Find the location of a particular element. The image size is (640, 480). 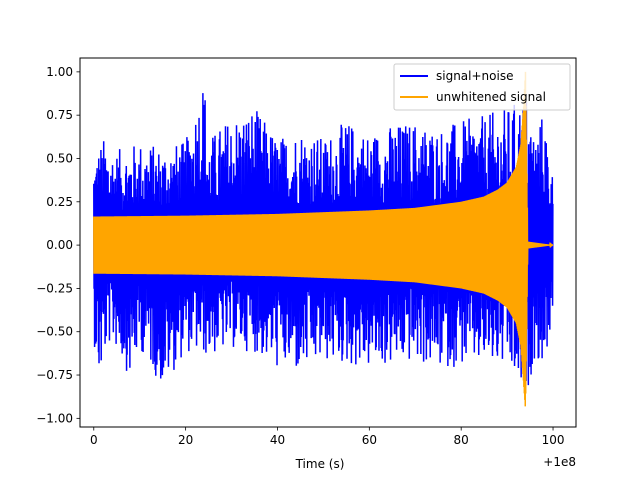

y-tick-label: −0.75 is located at coordinates (54, 375).